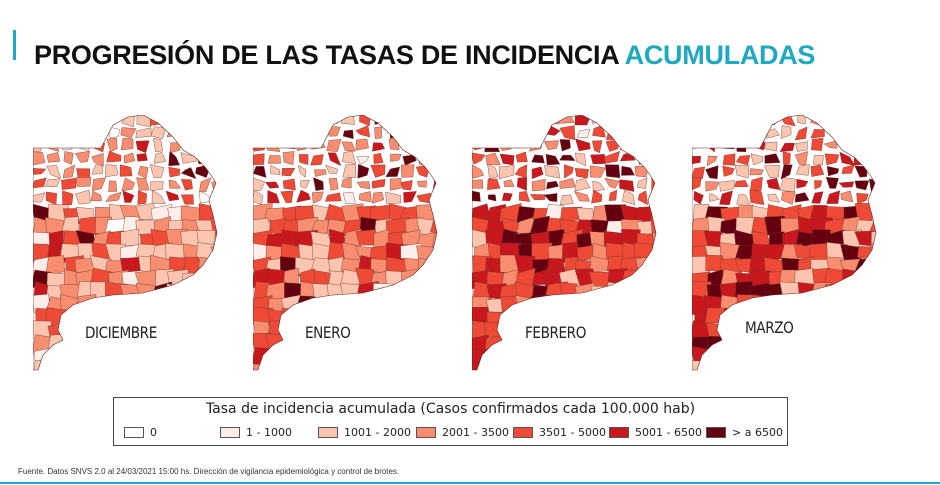  What do you see at coordinates (787, 244) in the screenshot?
I see `map-marzo: MARZO` at bounding box center [787, 244].